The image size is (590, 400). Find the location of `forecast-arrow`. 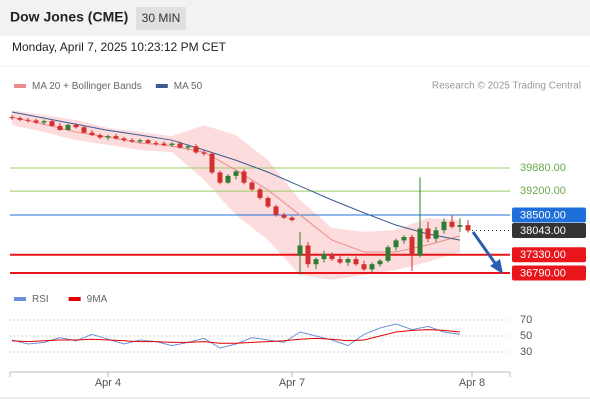

forecast-arrow is located at coordinates (487, 252).